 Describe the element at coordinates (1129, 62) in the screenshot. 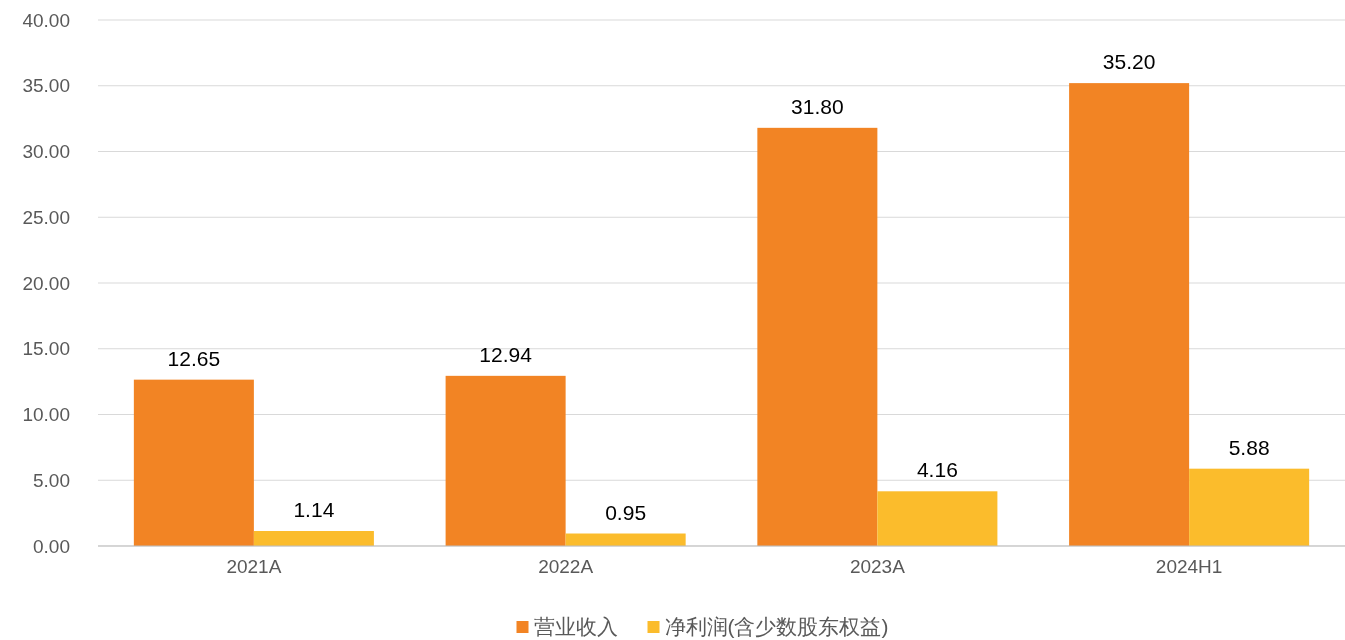

I see `data-label: 35.20` at that location.